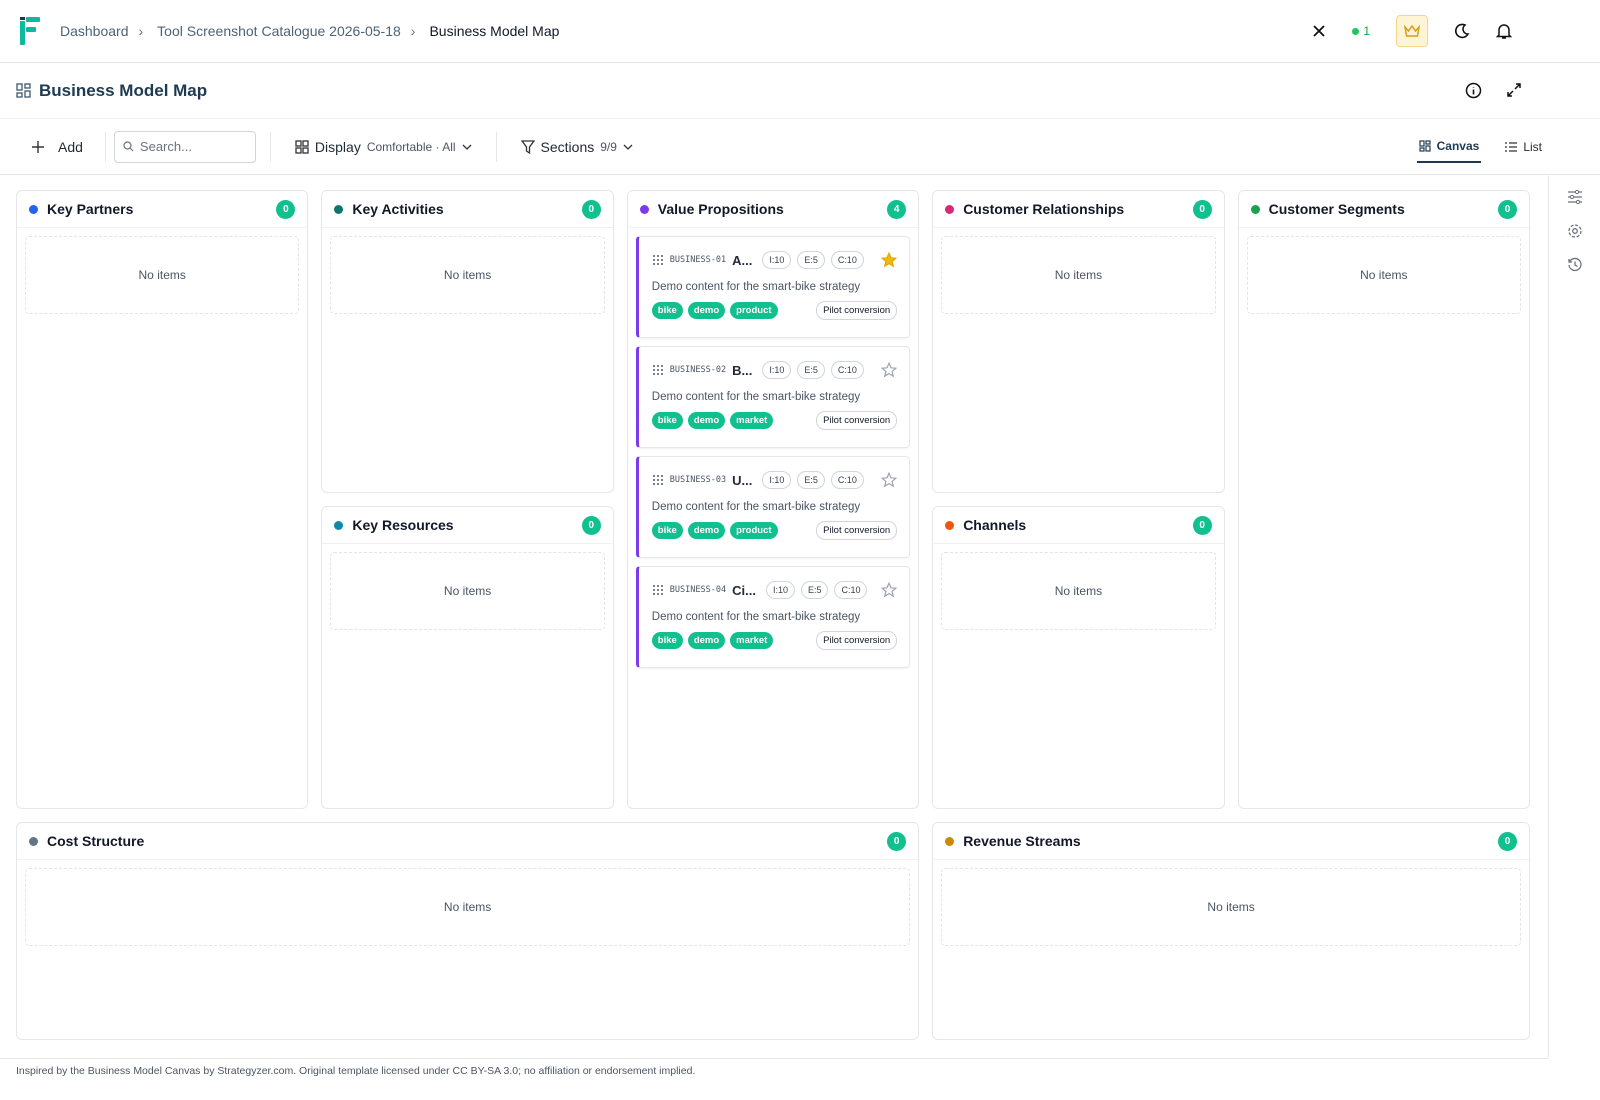  What do you see at coordinates (577, 147) in the screenshot?
I see `sections-menu: Sections 9/9` at bounding box center [577, 147].